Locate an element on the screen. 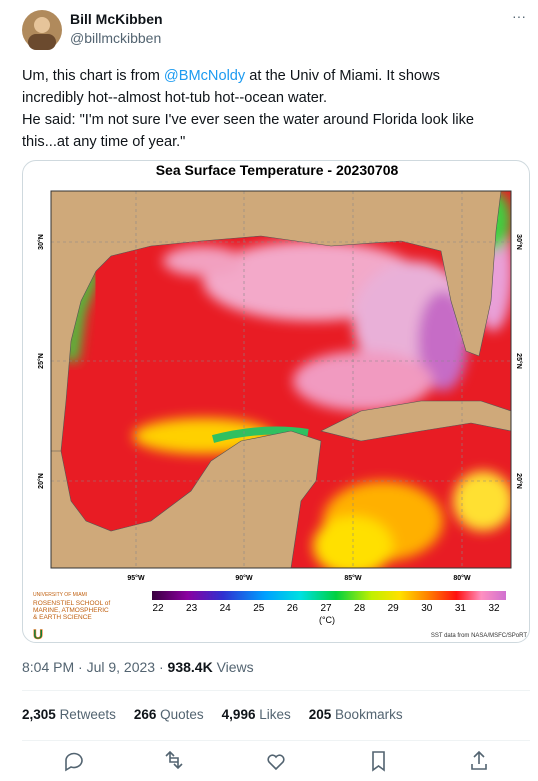 The height and width of the screenshot is (781, 538). bookmark-button is located at coordinates (378, 761).